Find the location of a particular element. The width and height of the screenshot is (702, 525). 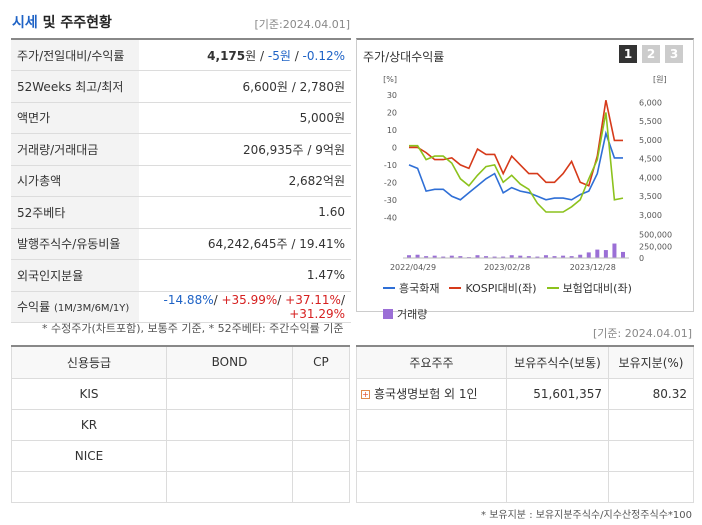

stats-label: 외국인지분율 is located at coordinates (75, 275).